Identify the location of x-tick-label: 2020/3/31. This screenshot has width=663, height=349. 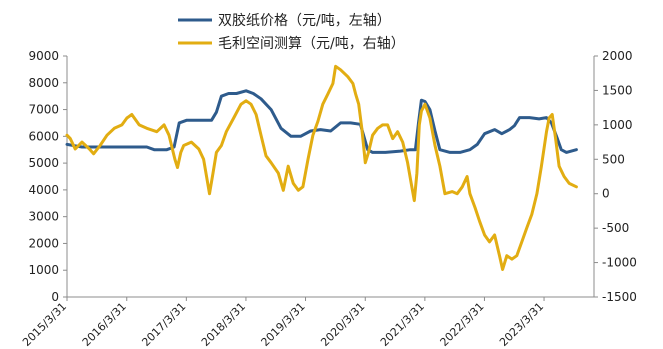
(342, 324).